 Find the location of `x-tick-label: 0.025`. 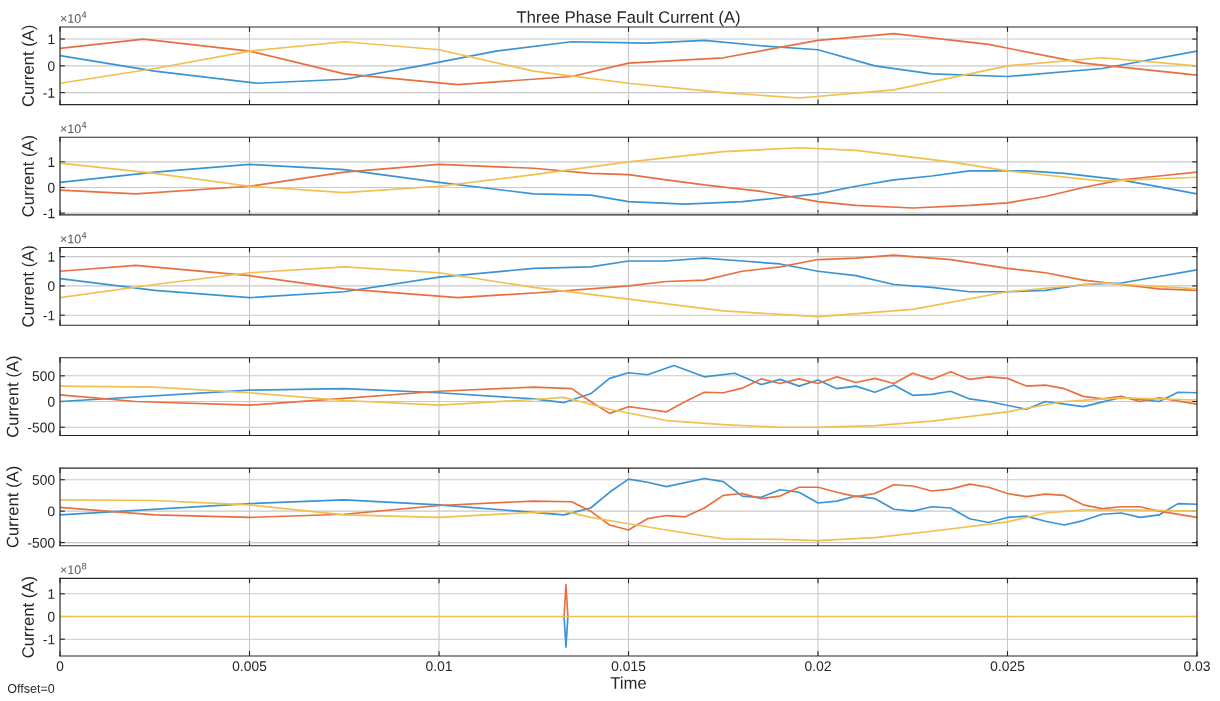

x-tick-label: 0.025 is located at coordinates (1007, 666).